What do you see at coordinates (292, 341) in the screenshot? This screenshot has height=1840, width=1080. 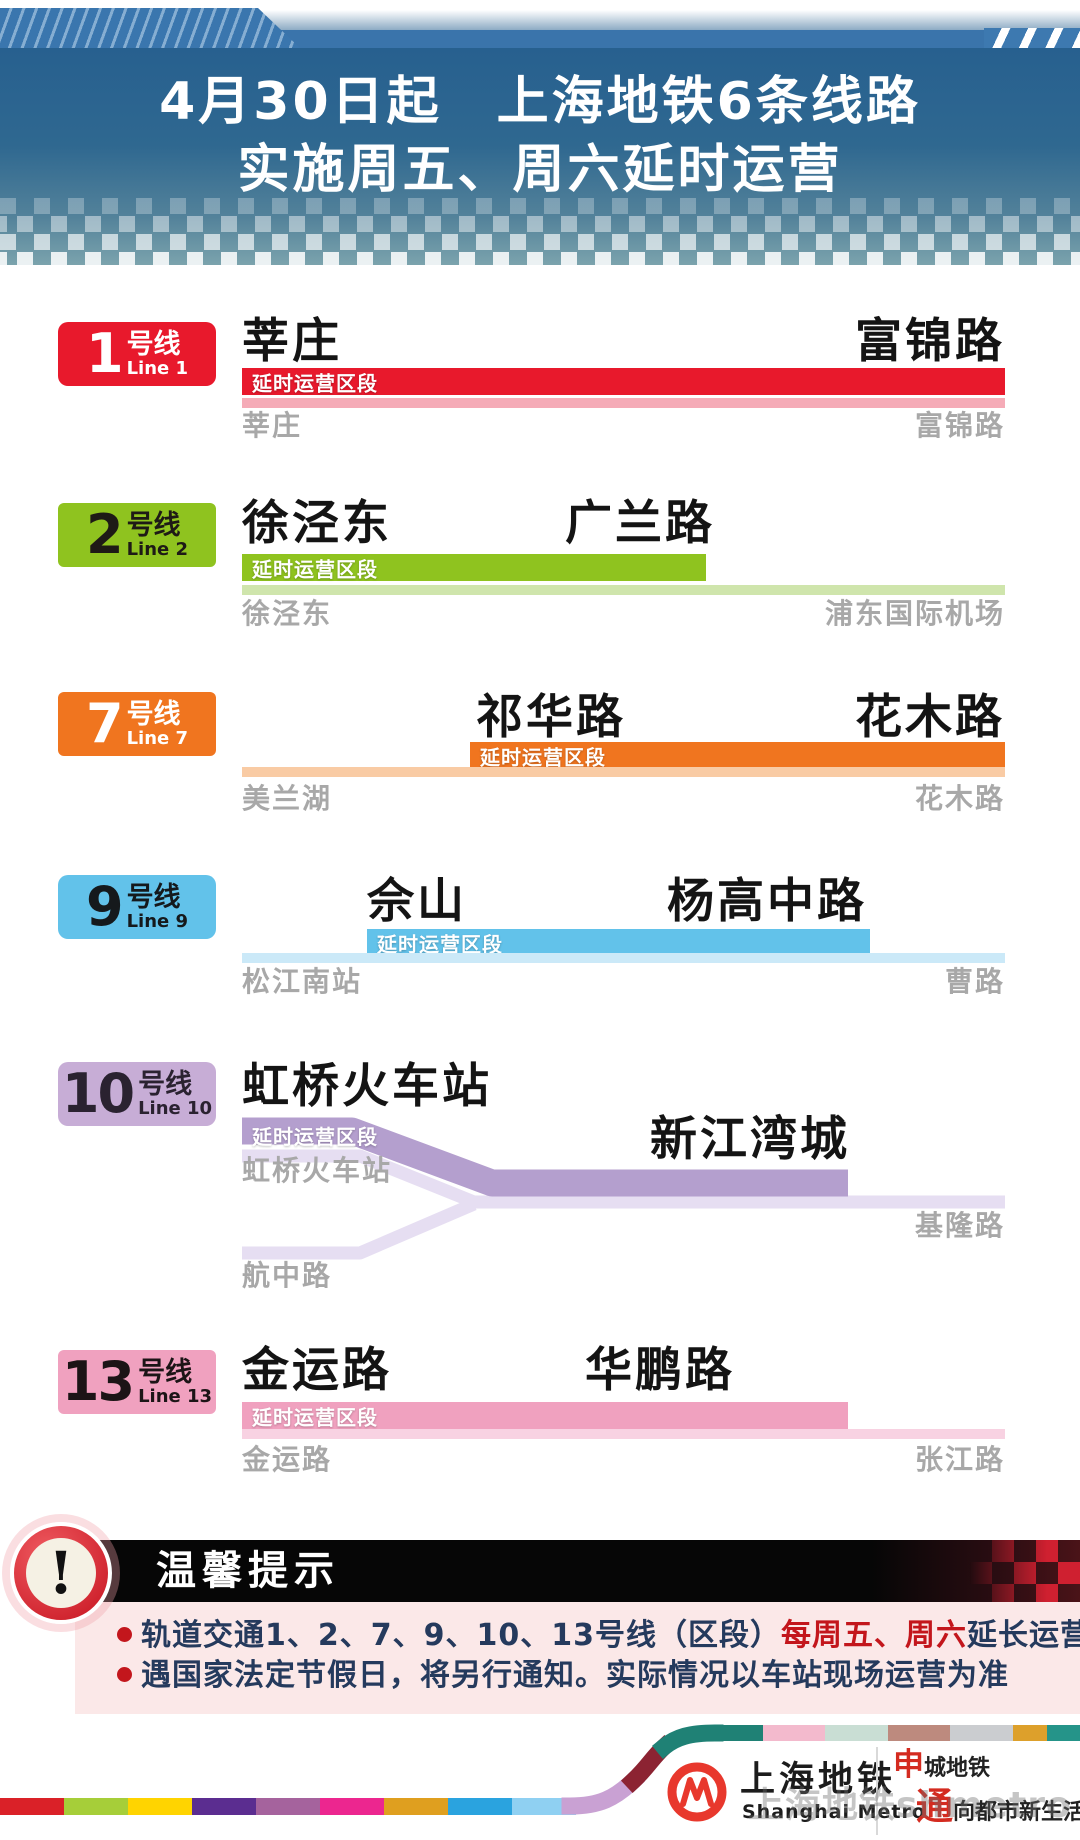 I see `extended-segment-start-station: 莘庄` at bounding box center [292, 341].